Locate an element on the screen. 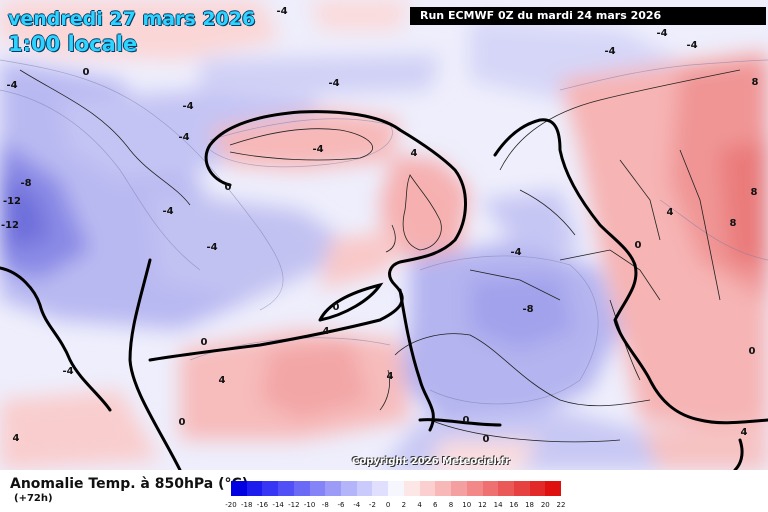 The height and width of the screenshot is (512, 768). color-scale-tick-label: 10 is located at coordinates (467, 505).